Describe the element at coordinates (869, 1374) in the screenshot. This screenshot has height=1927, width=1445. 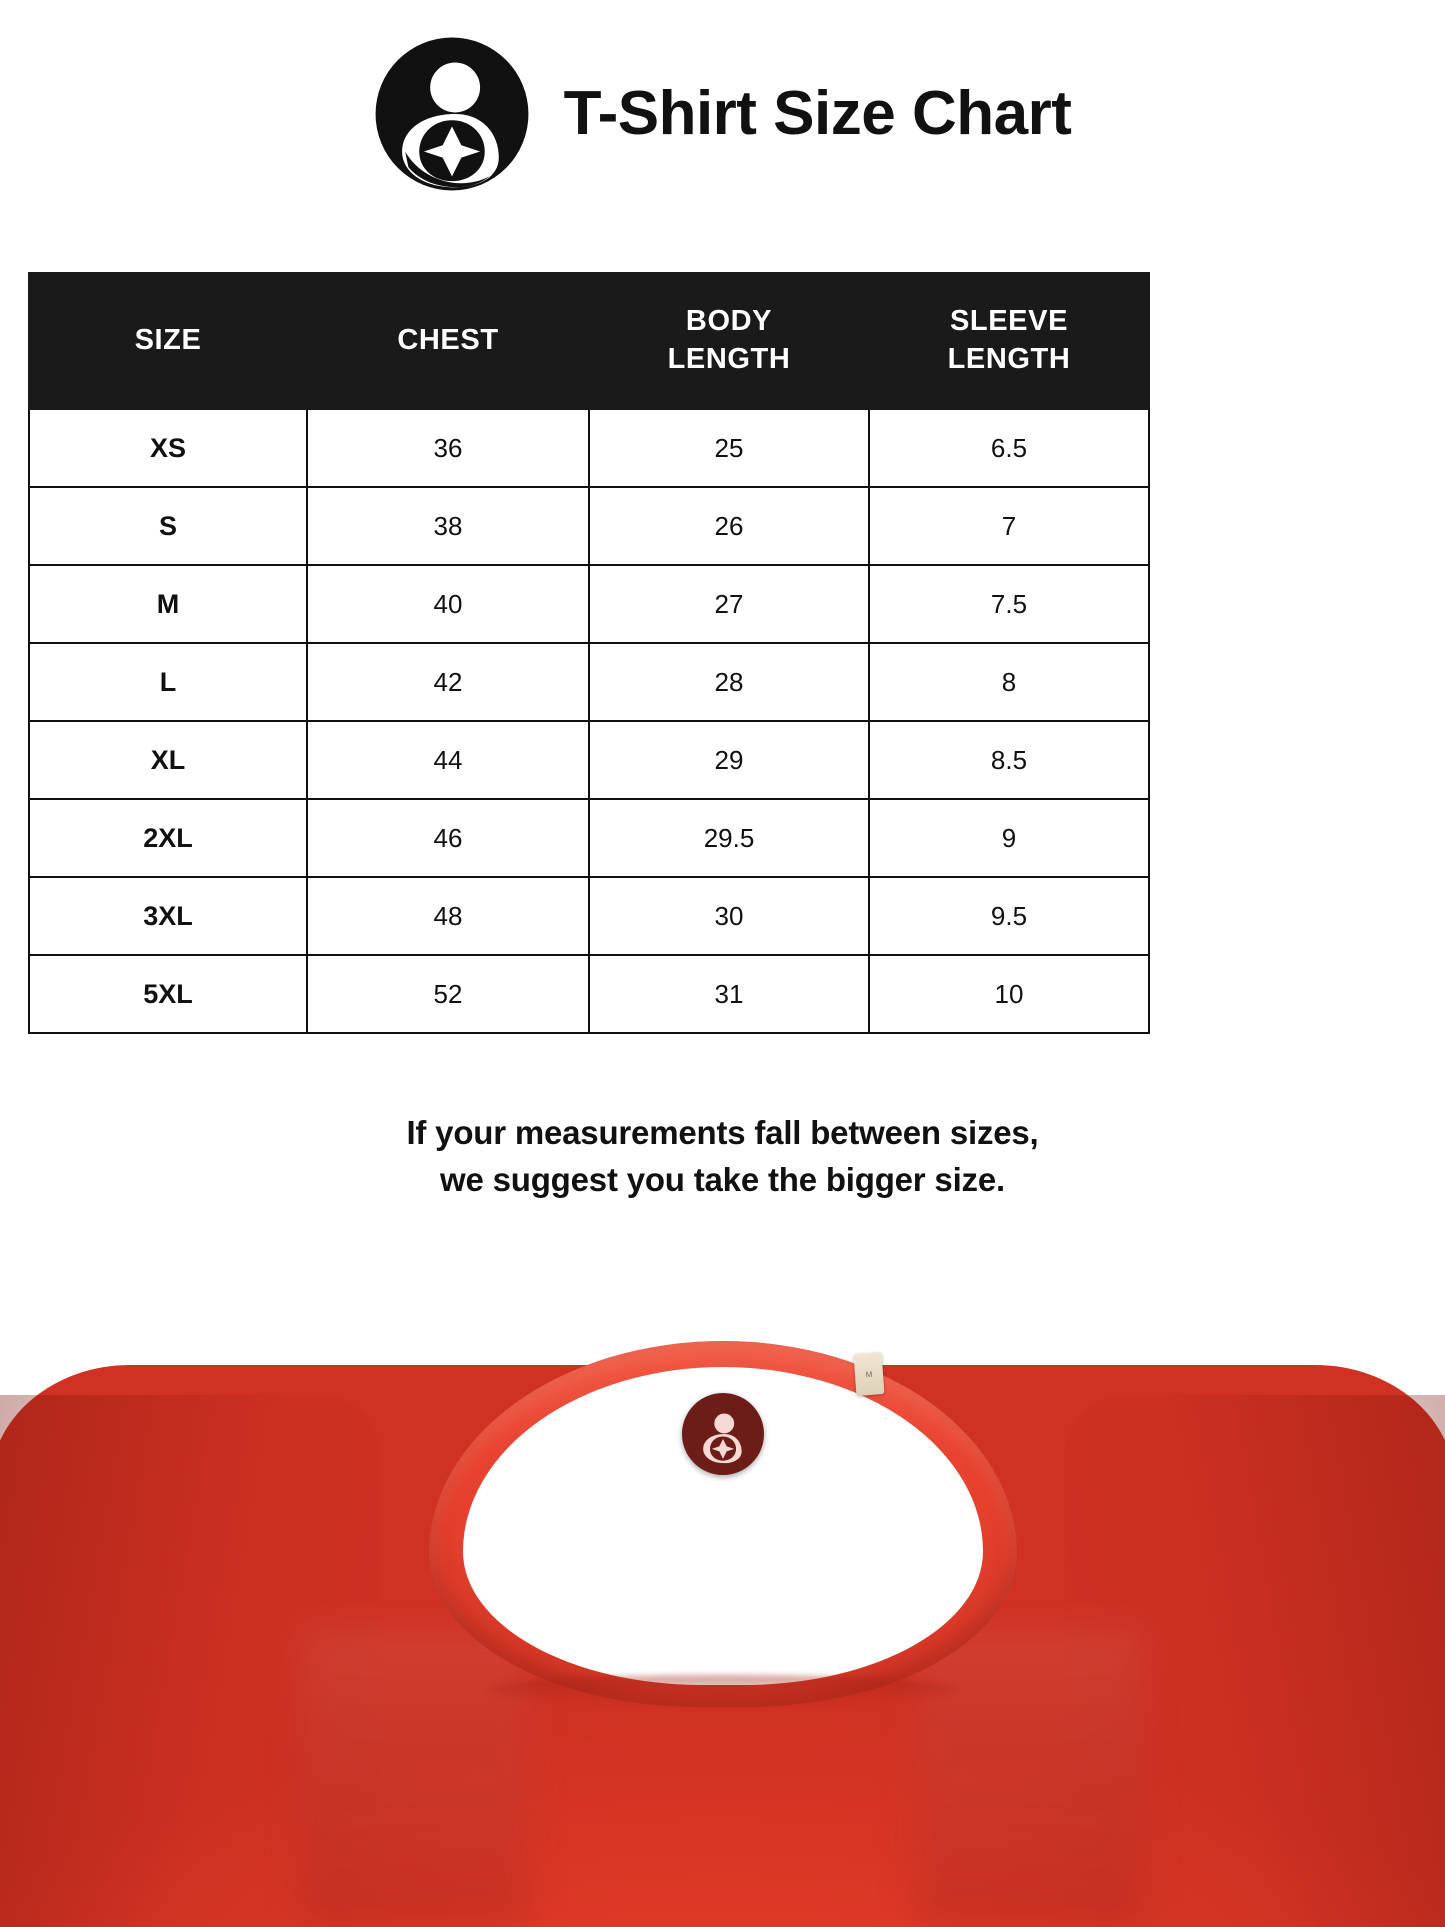
I see `care-tag: M` at that location.